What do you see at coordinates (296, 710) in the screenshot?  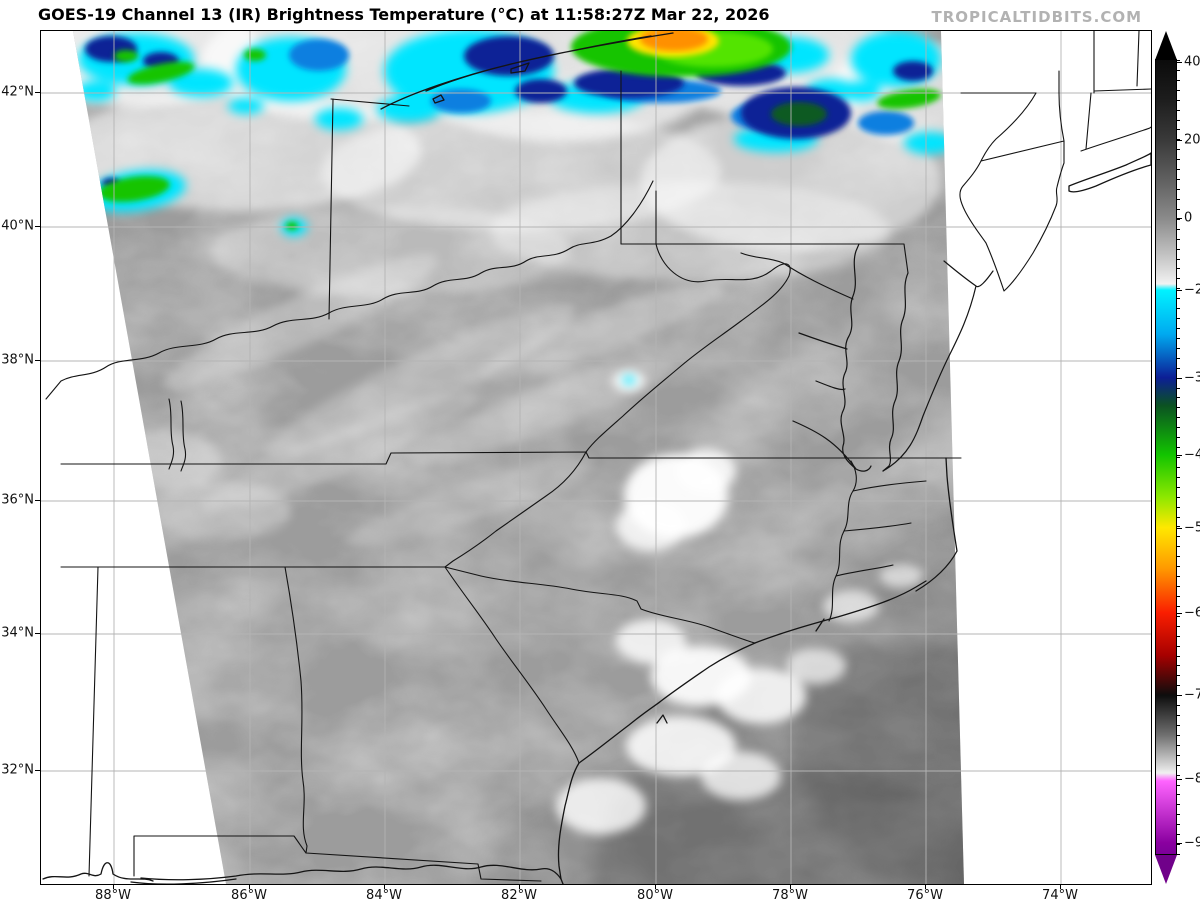 I see `state-border-al-ga` at bounding box center [296, 710].